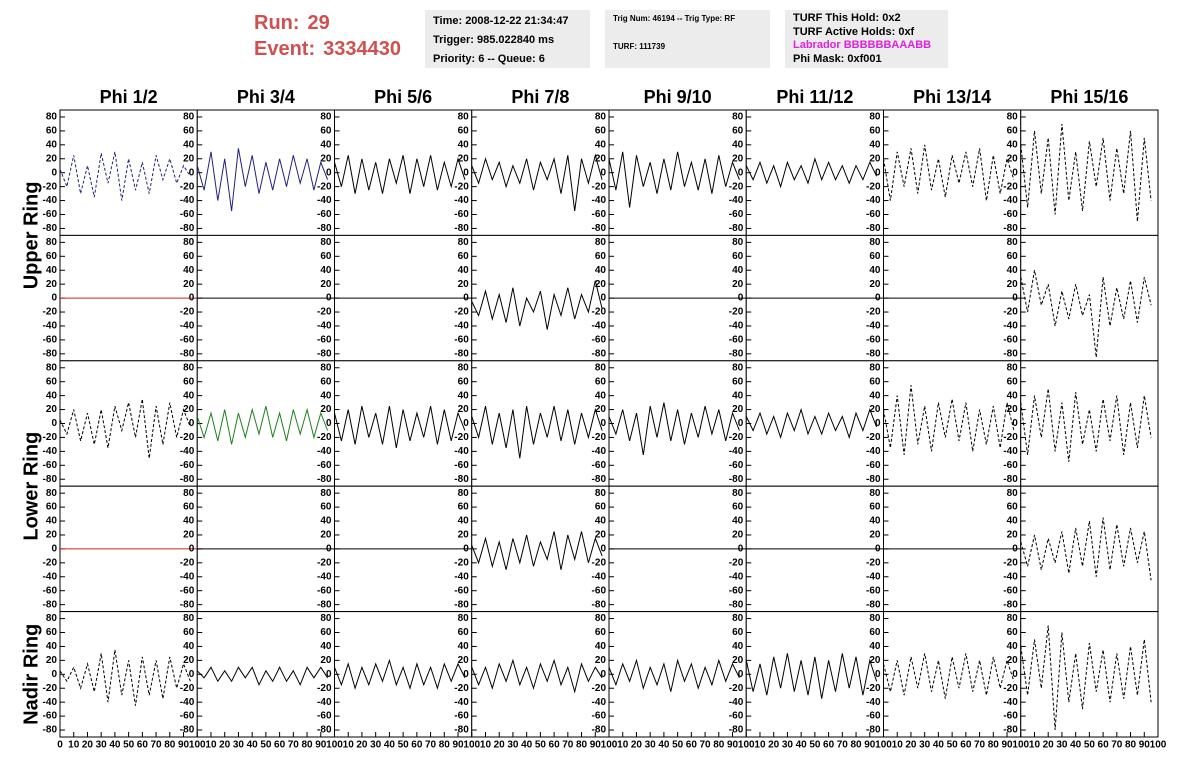  What do you see at coordinates (952, 97) in the screenshot?
I see `column-header: Phi 13/14` at bounding box center [952, 97].